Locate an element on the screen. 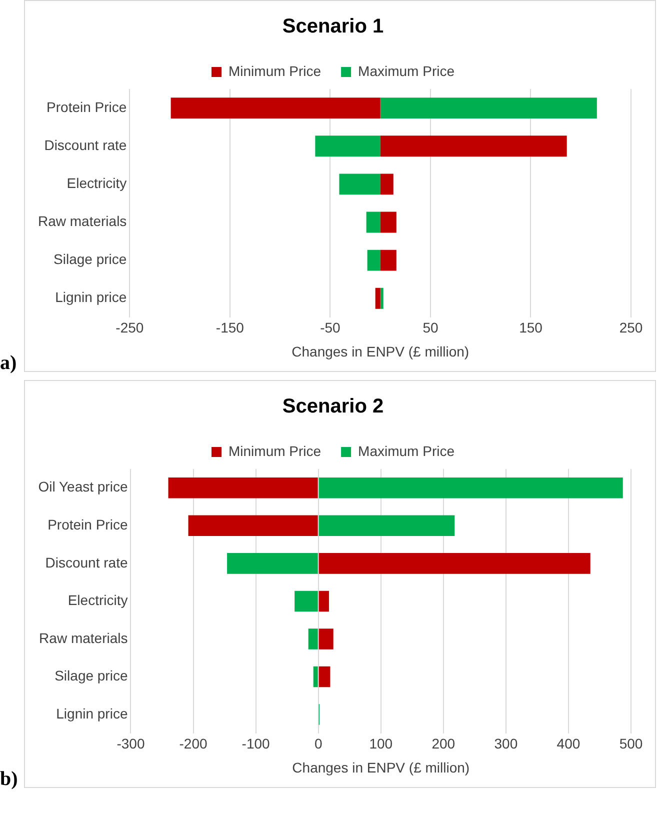 This screenshot has height=822, width=665. x-tick-label: 250 is located at coordinates (631, 328).